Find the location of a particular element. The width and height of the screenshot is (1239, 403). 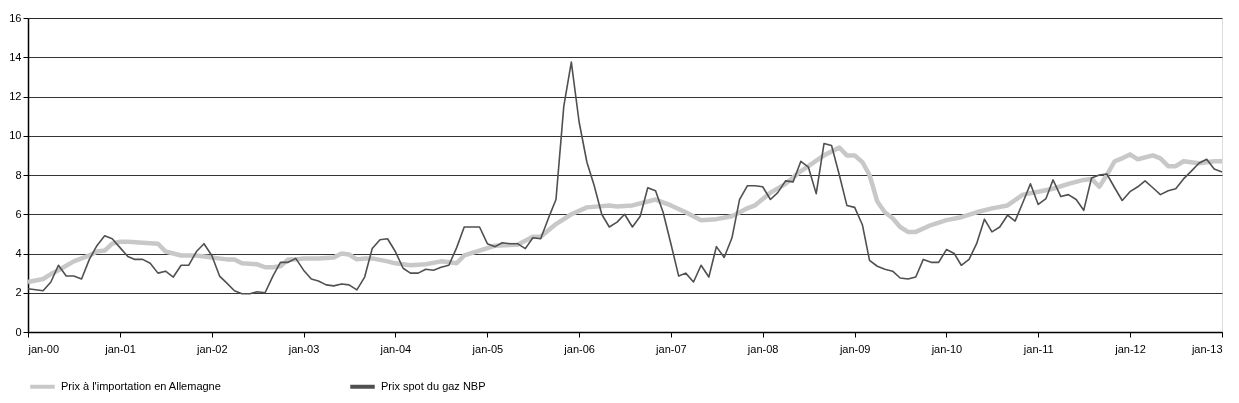

x-tick-label: jan-03 is located at coordinates (303, 348).